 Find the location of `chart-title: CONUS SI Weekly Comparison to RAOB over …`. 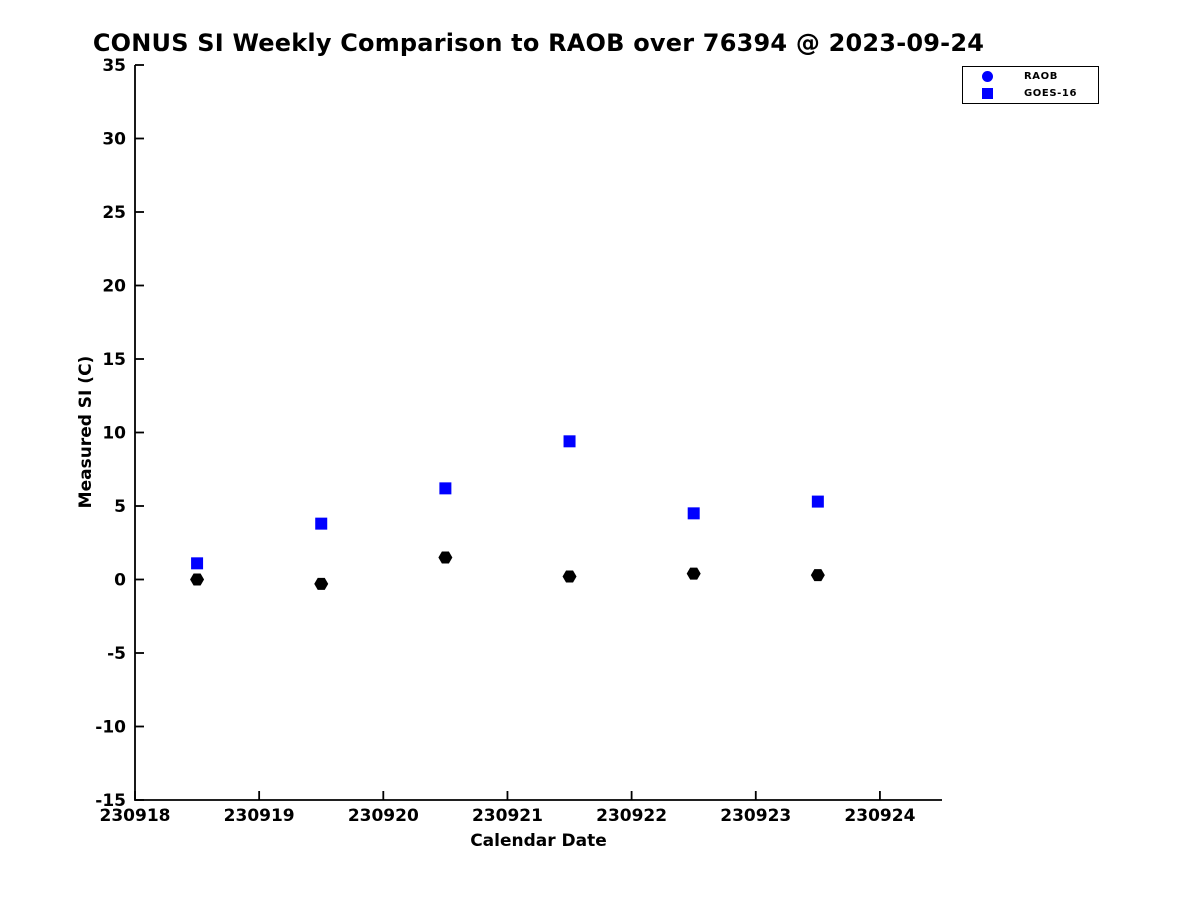

chart-title: CONUS SI Weekly Comparison to RAOB over … is located at coordinates (538, 43).